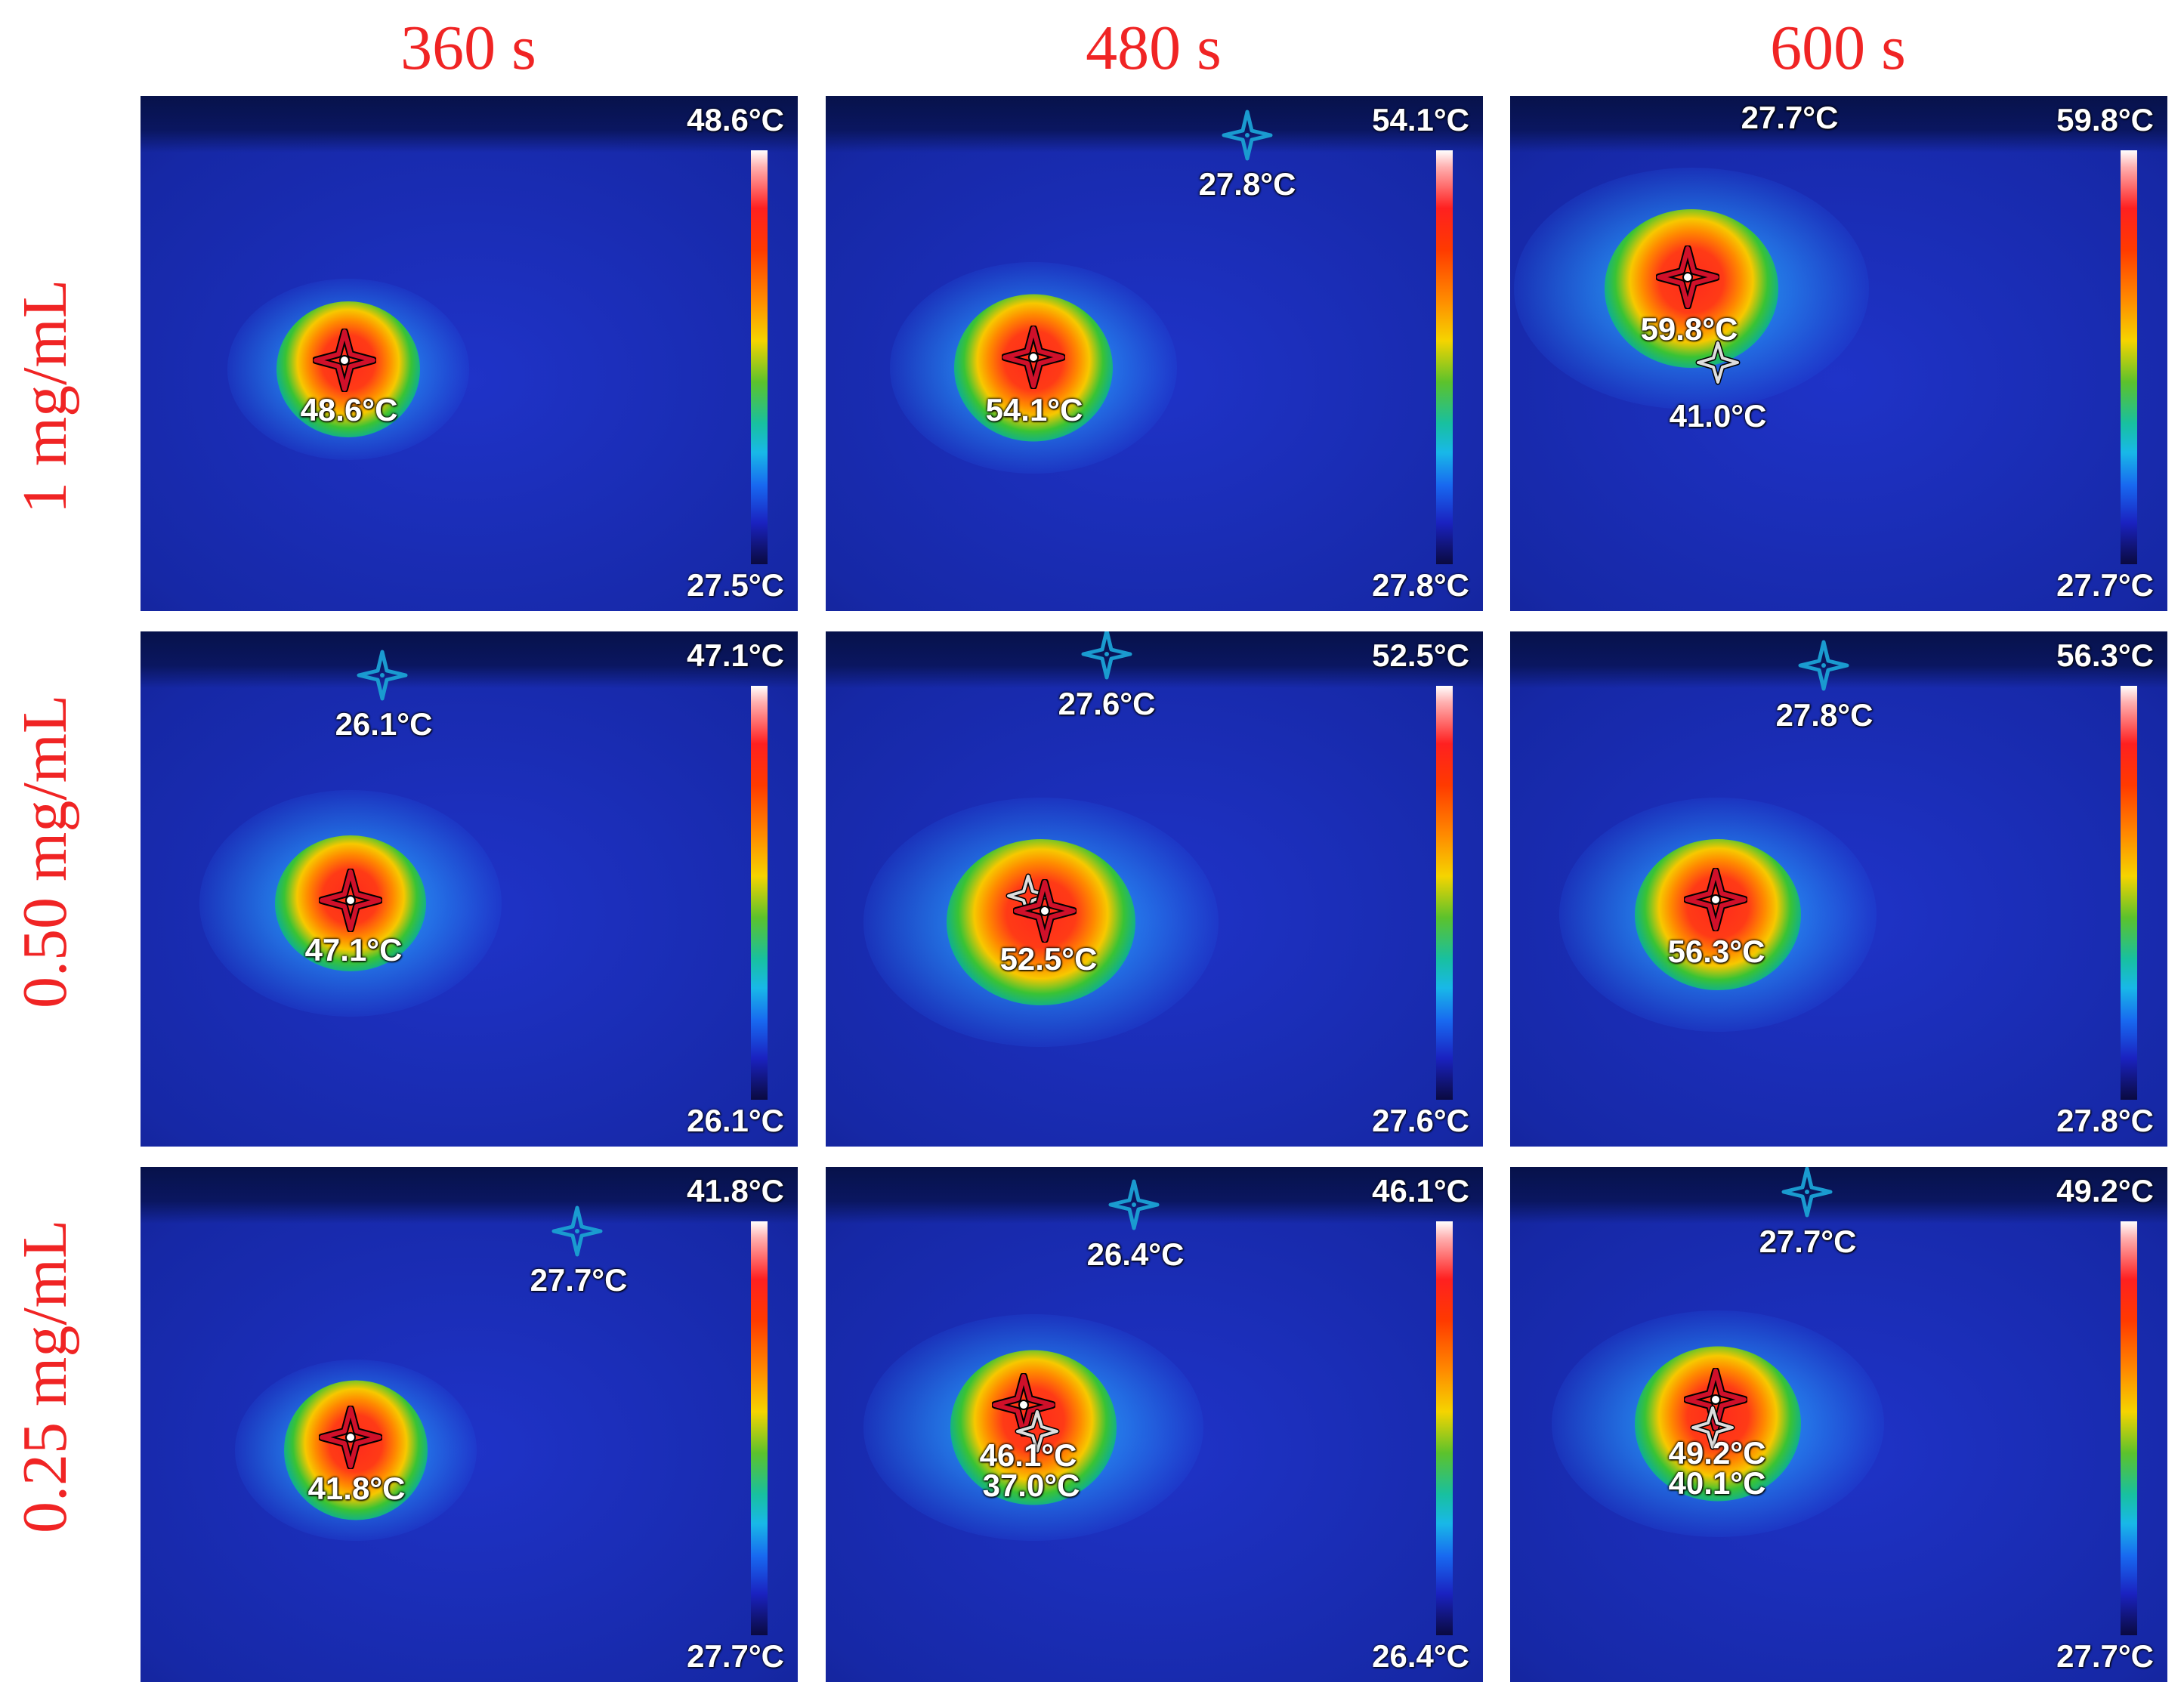 This screenshot has height=1707, width=2184. I want to click on hot-temp-label: 59.8°C, so click(1689, 329).